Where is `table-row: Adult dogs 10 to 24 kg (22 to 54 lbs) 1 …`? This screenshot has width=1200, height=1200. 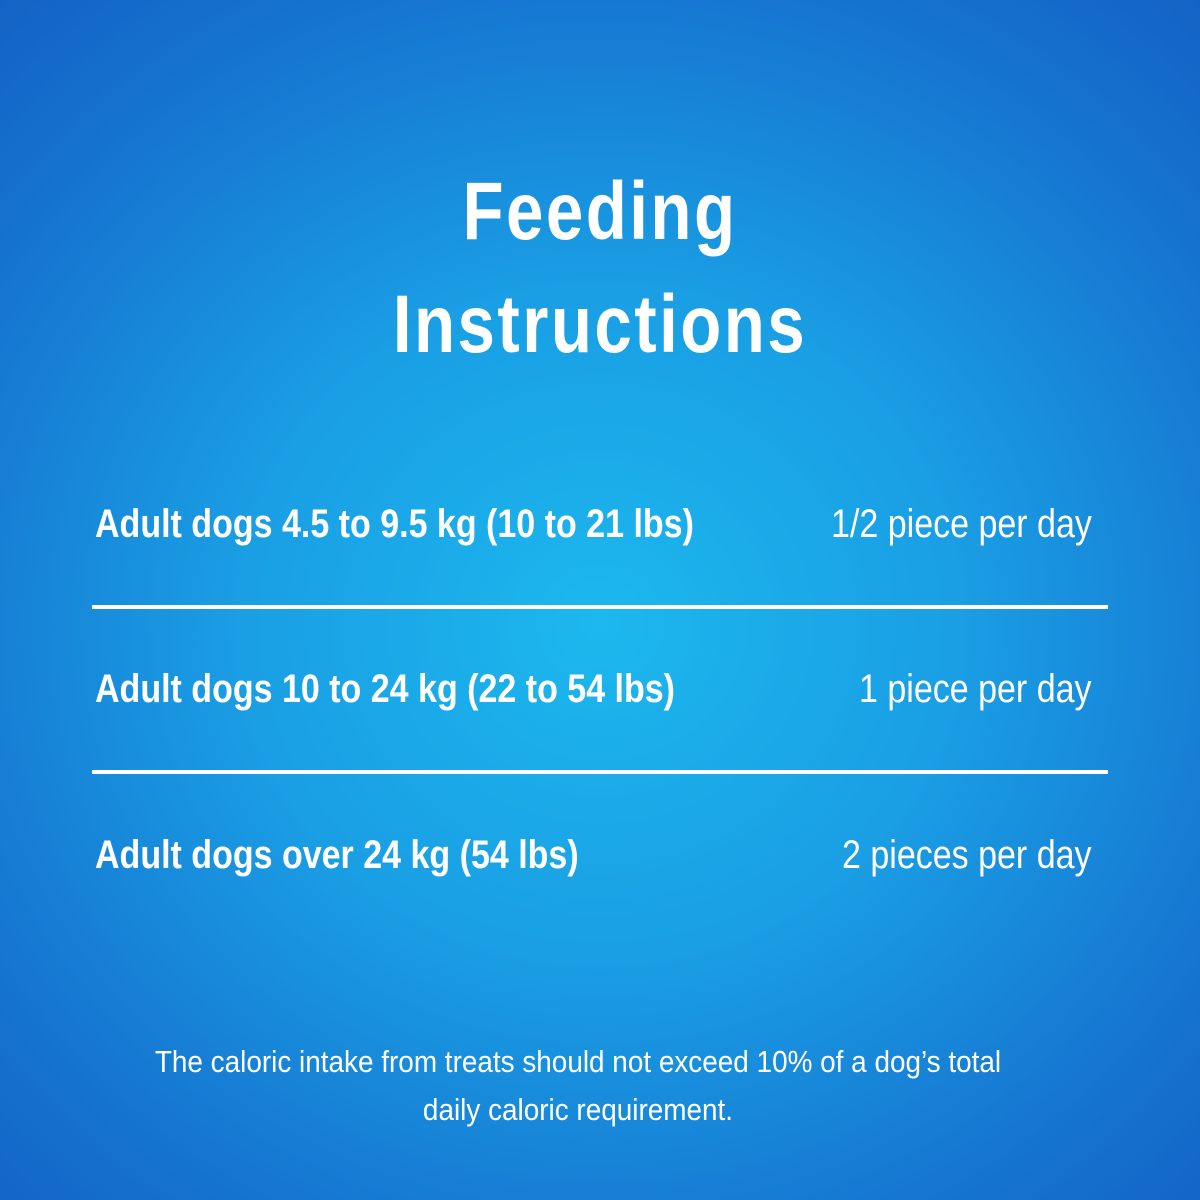 table-row: Adult dogs 10 to 24 kg (22 to 54 lbs) 1 … is located at coordinates (593, 697).